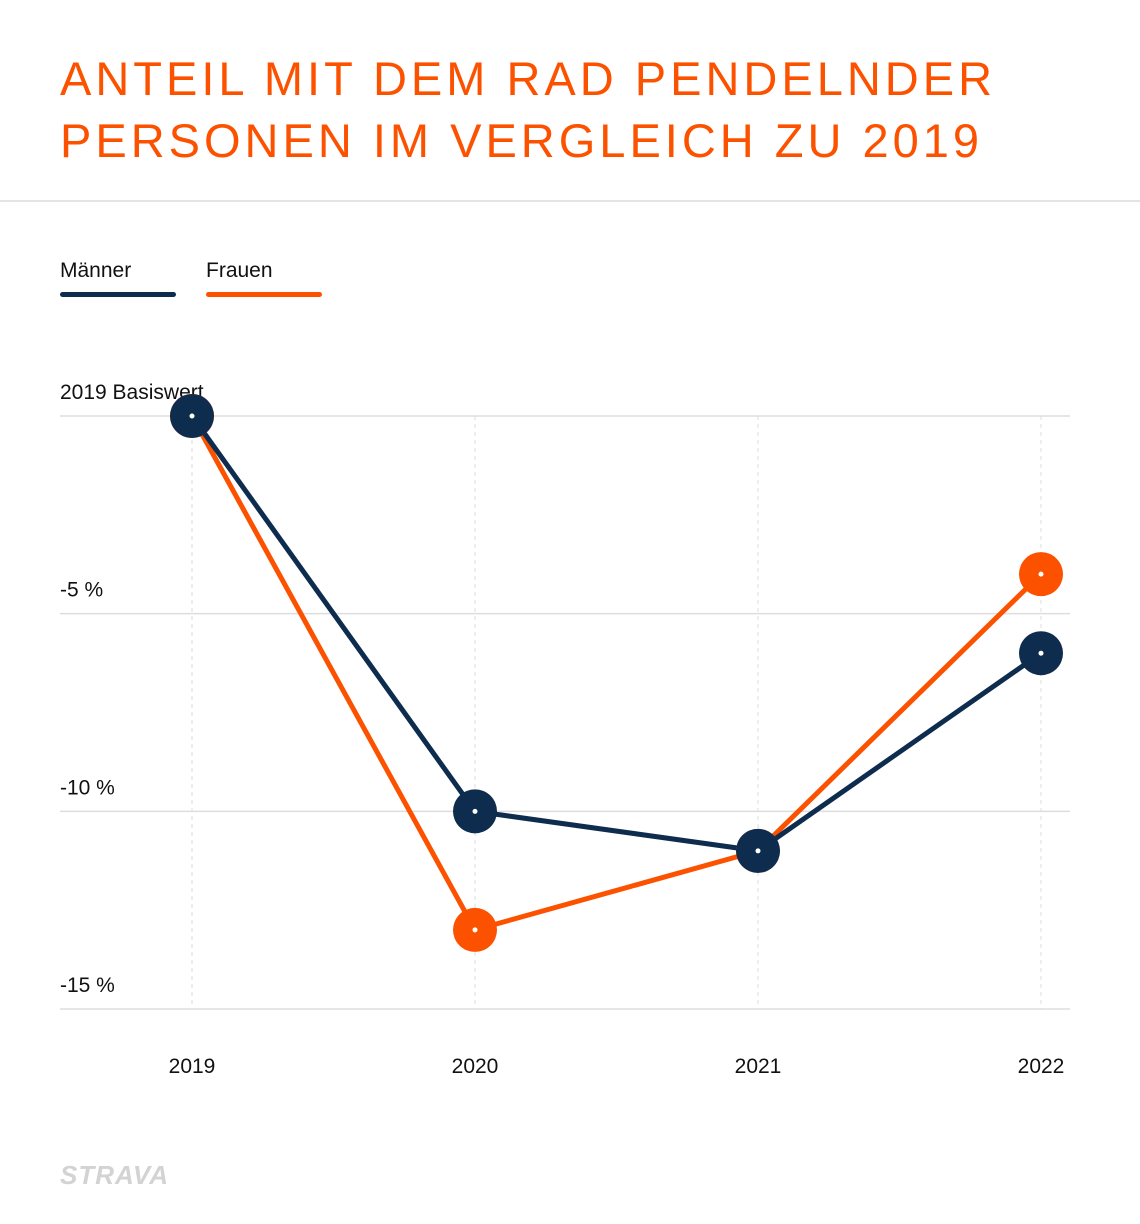 The image size is (1140, 1224). Describe the element at coordinates (87, 985) in the screenshot. I see `y-tick-label: -15 %` at that location.